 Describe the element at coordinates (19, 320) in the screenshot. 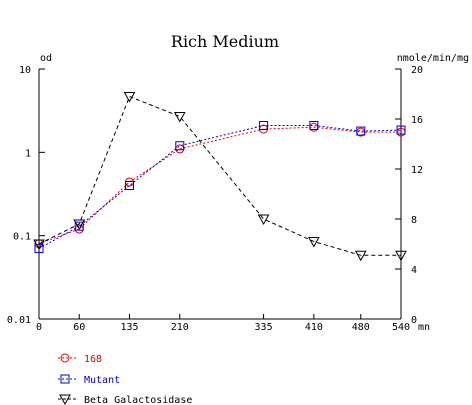

I see `y-left-tick-label: 0.01` at that location.